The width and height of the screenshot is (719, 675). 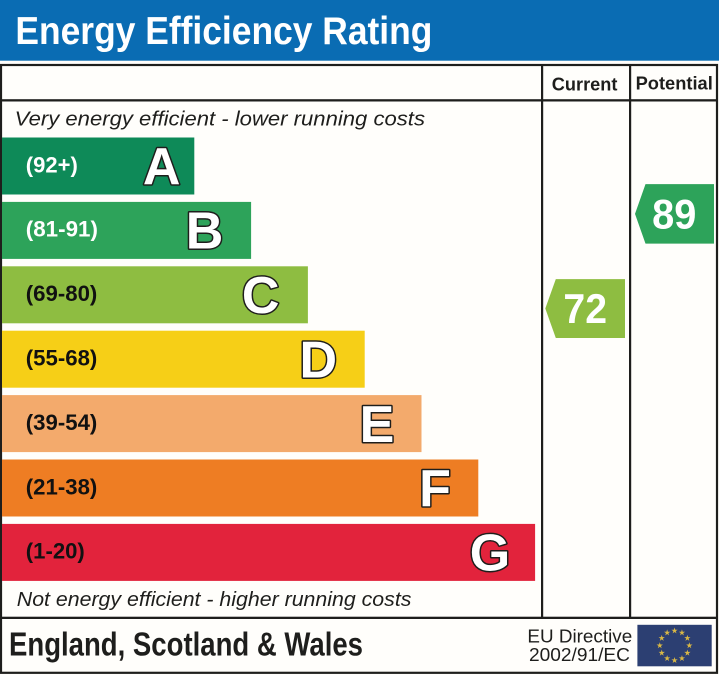 What do you see at coordinates (261, 296) in the screenshot?
I see `svg-text: C` at bounding box center [261, 296].